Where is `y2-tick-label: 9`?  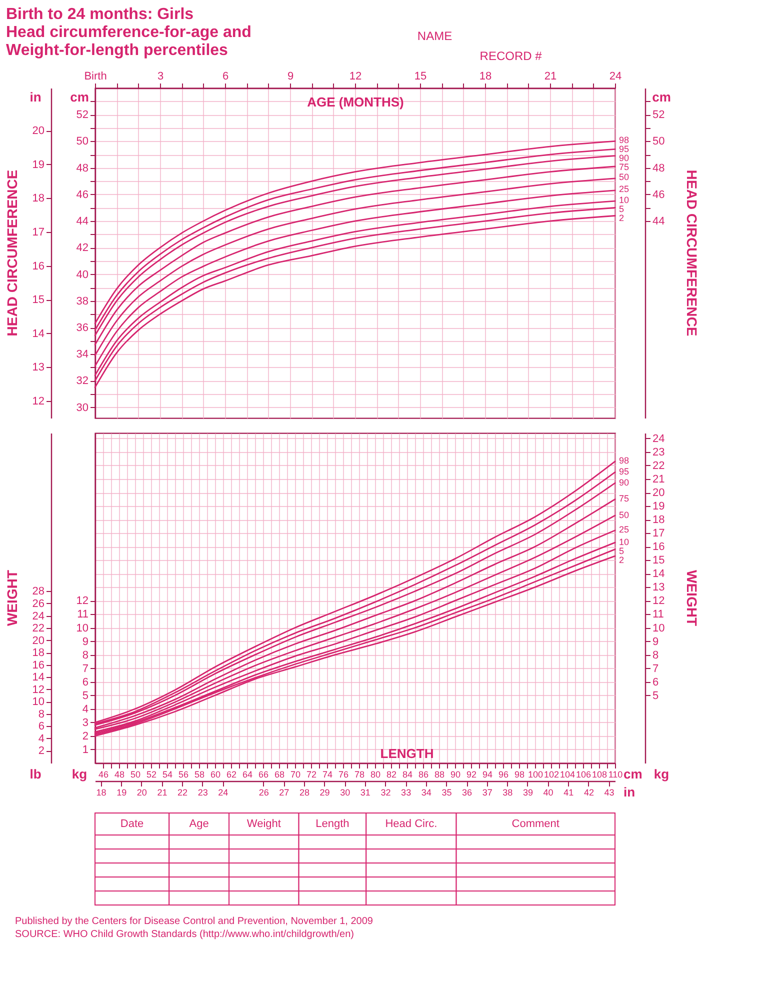
y2-tick-label: 9 is located at coordinates (655, 642).